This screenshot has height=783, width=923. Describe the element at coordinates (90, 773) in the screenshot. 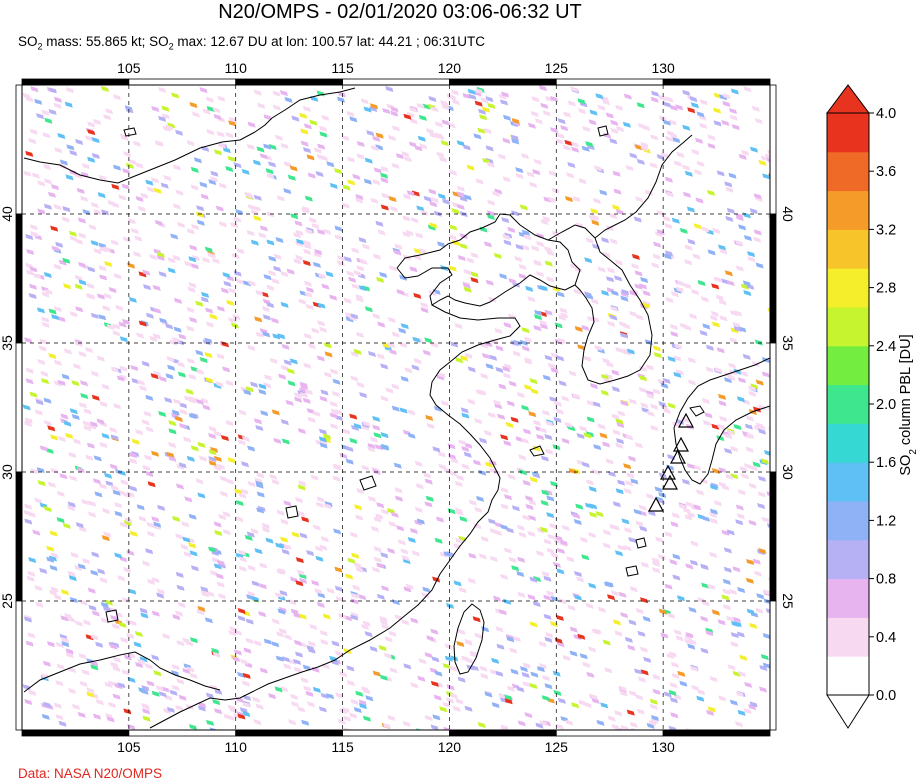

I see `data-credit: Data: NASA N20/OMPS` at that location.